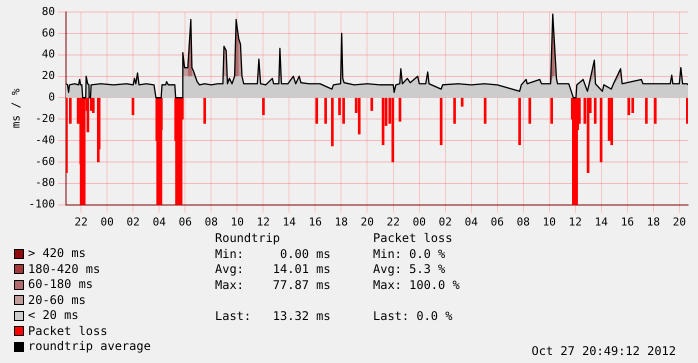 This screenshot has width=698, height=363. I want to click on y-tick-label: -60, so click(45, 161).